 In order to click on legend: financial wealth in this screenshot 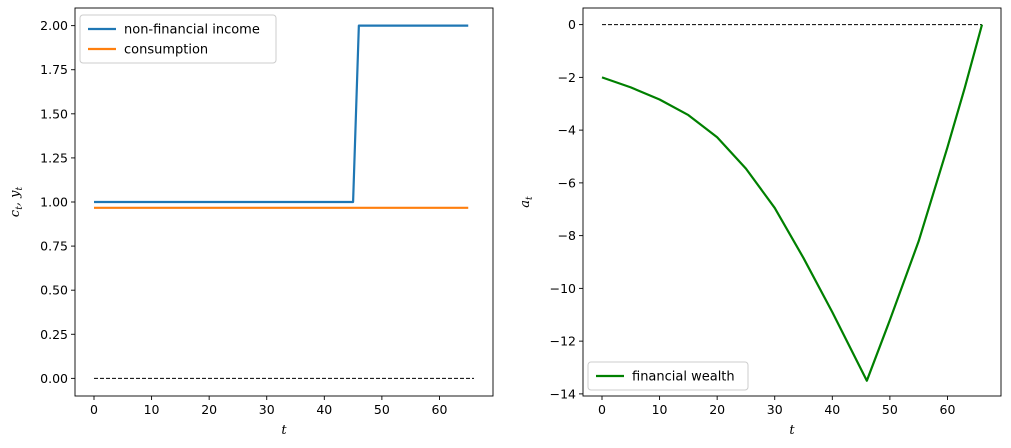, I will do `click(668, 376)`.